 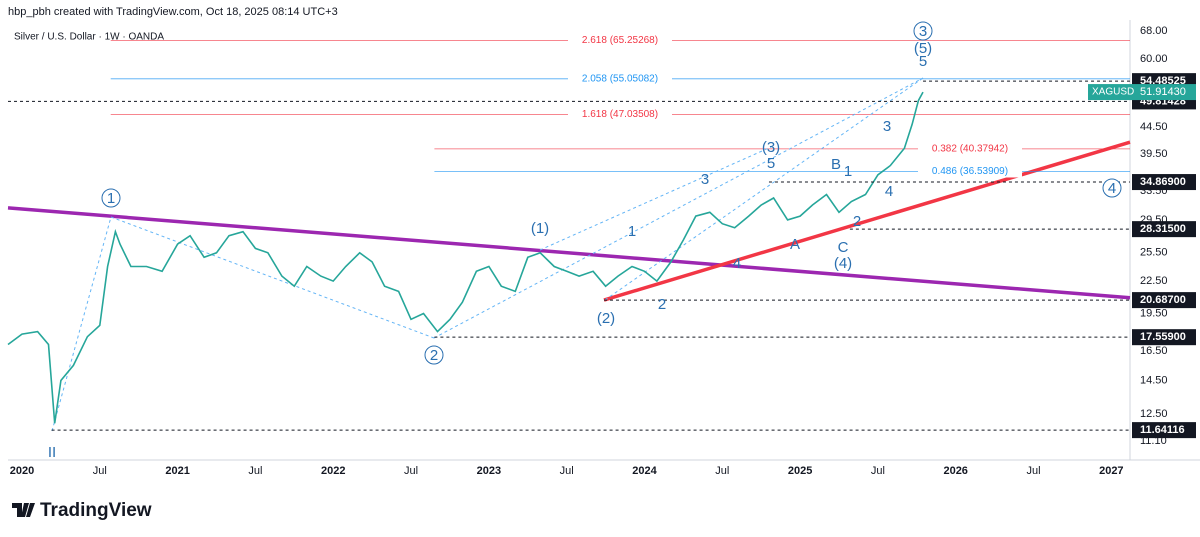 I want to click on y-tick-label: 19.50, so click(x=1154, y=313).